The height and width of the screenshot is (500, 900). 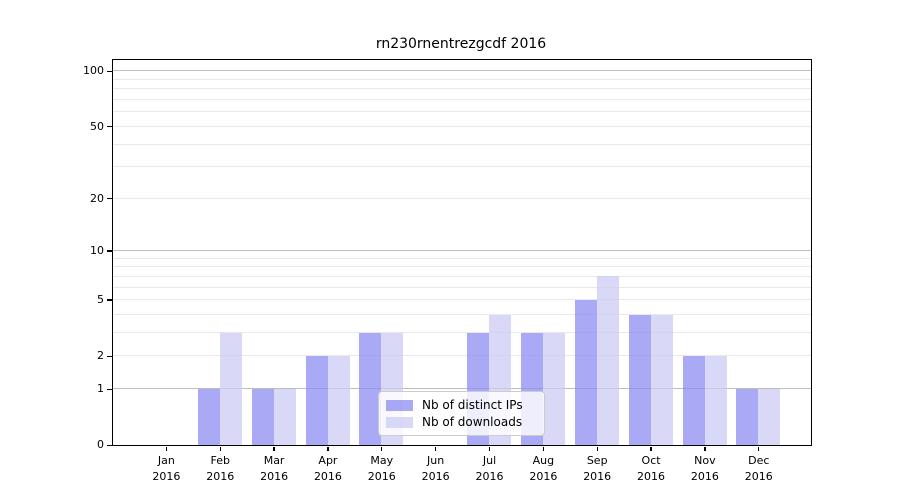 I want to click on y-tick-label-20: 20, so click(x=97, y=198).